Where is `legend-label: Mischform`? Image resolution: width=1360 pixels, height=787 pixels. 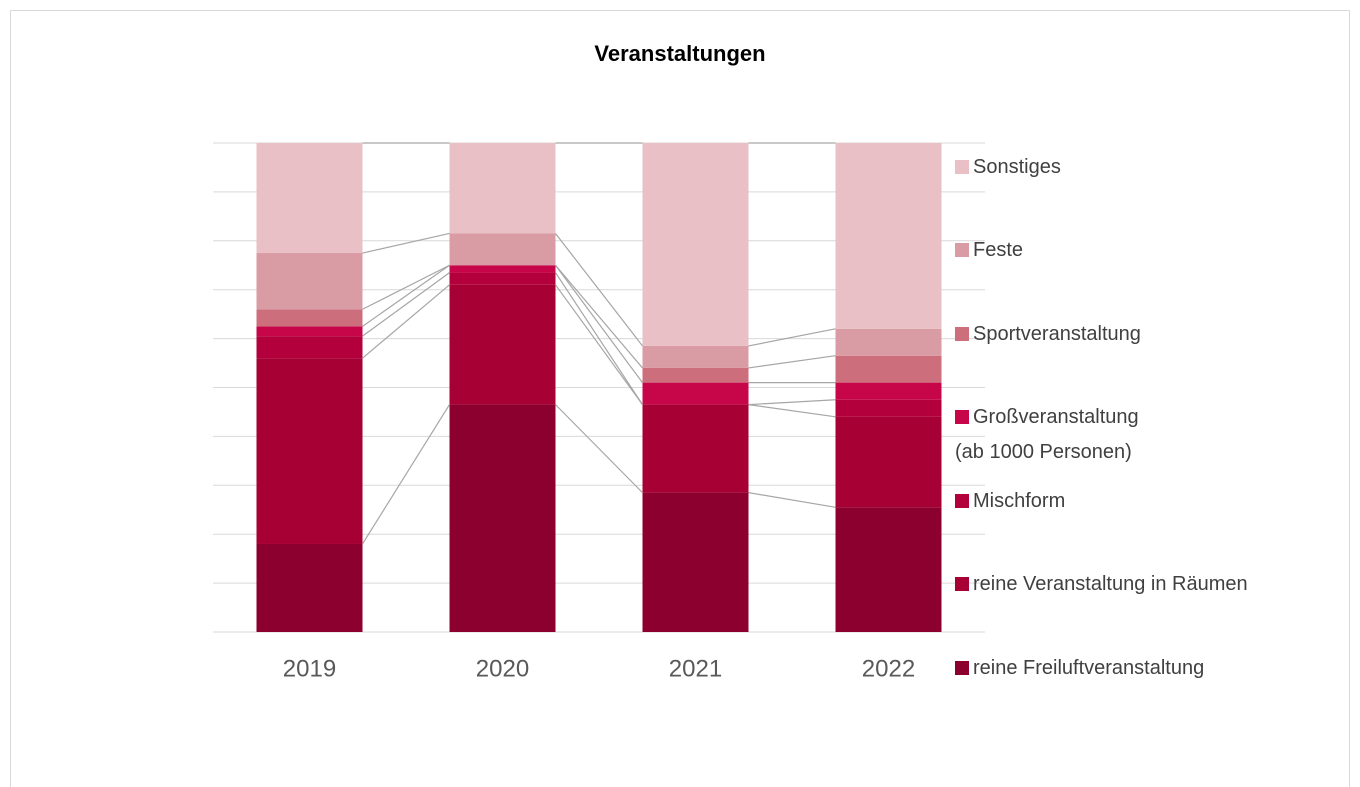 legend-label: Mischform is located at coordinates (1019, 501).